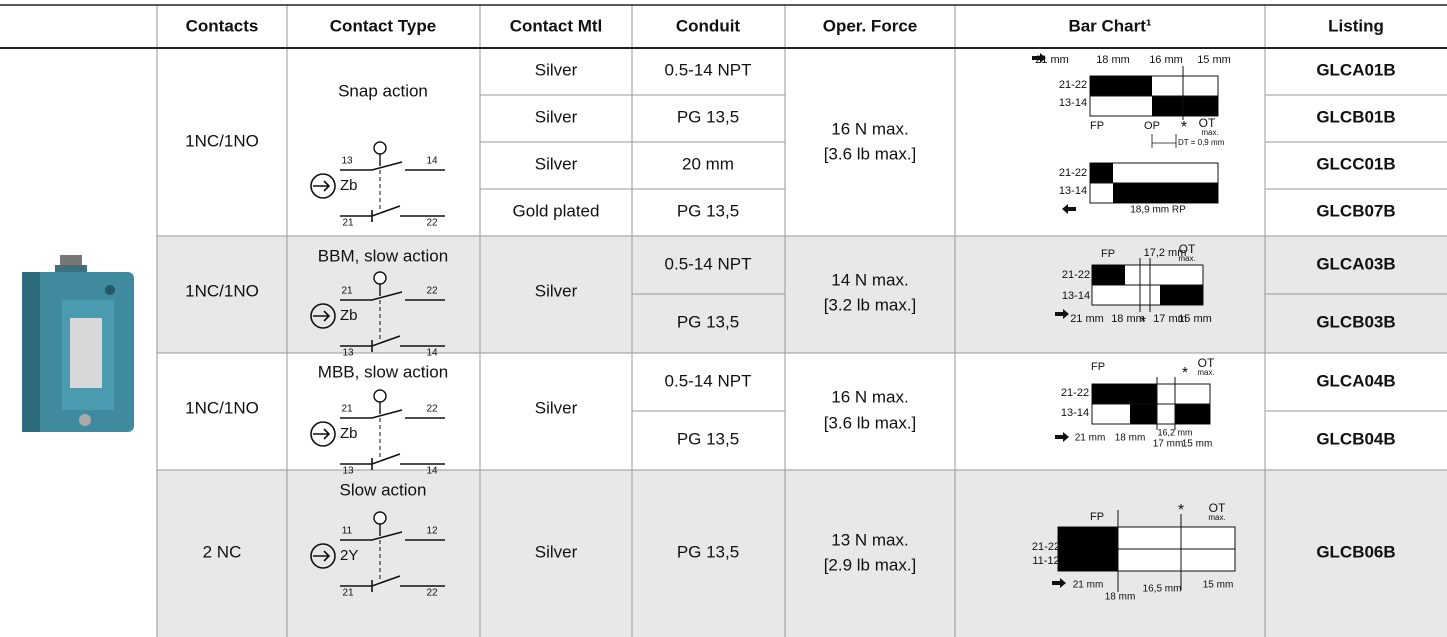 The width and height of the screenshot is (1447, 637). What do you see at coordinates (383, 90) in the screenshot?
I see `contact-type: Snap action` at bounding box center [383, 90].